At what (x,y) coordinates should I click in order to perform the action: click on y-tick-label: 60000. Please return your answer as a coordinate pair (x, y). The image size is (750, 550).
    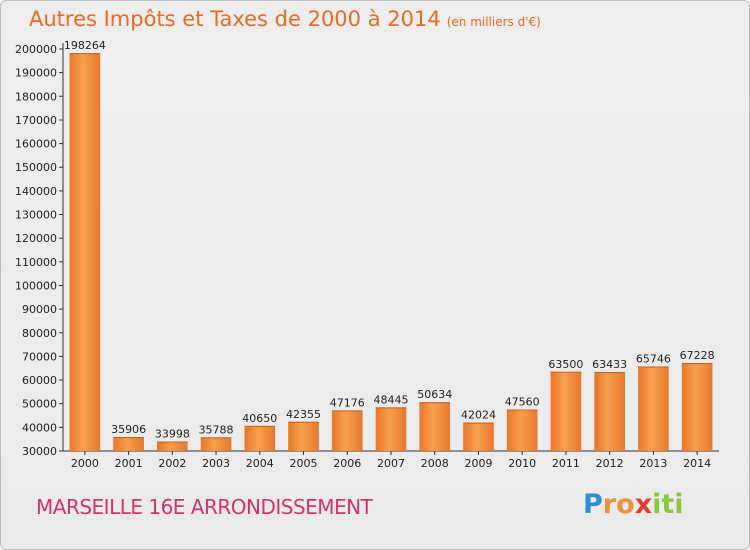
    Looking at the image, I should click on (39, 380).